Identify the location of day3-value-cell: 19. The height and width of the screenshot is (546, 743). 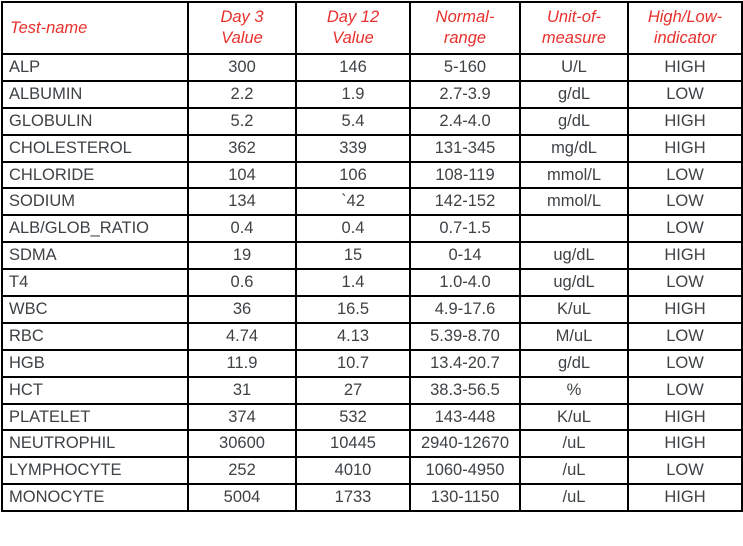
(242, 256).